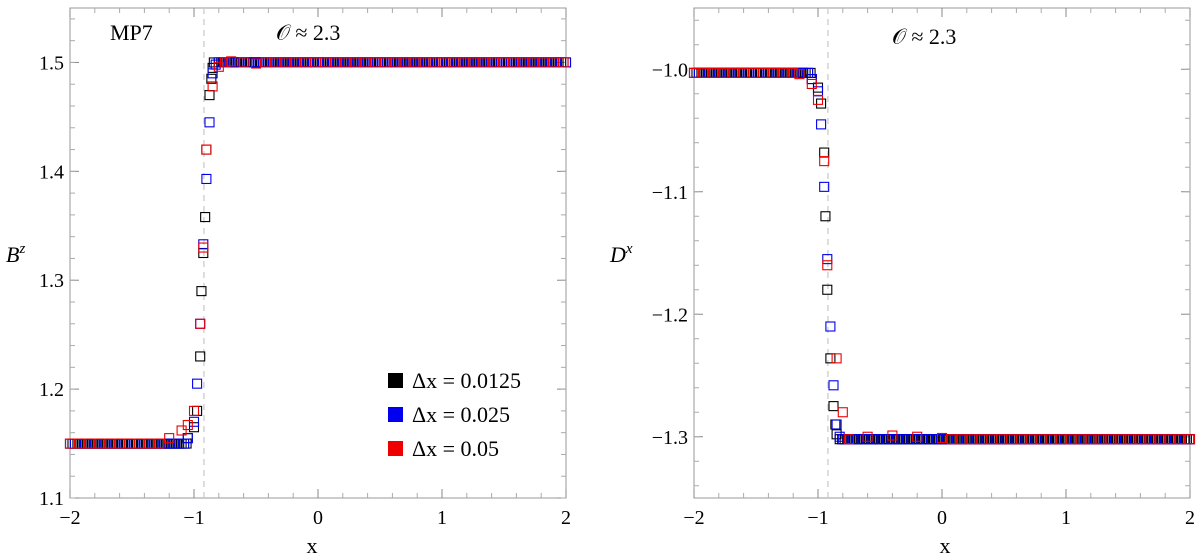 Image resolution: width=1200 pixels, height=559 pixels. I want to click on right-annotation-order: 𝒪 ≈ 2.3, so click(924, 36).